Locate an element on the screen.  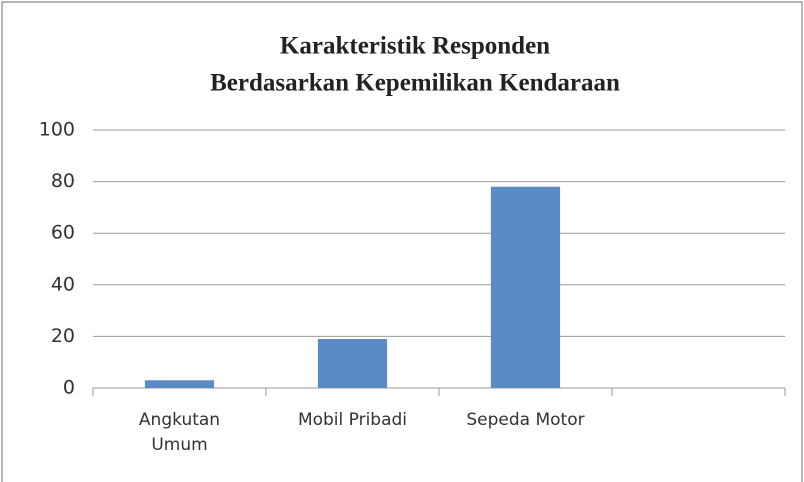
y-tick-label: 80 is located at coordinates (63, 181).